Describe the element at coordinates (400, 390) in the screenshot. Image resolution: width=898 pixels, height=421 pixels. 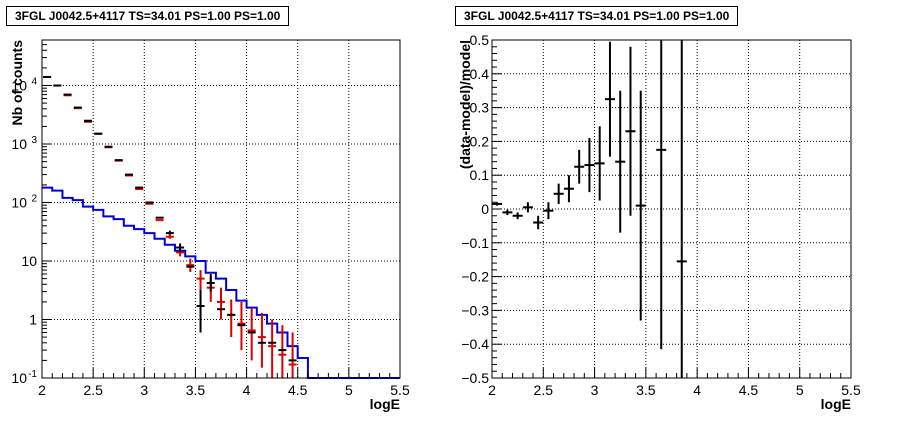
I see `left-x-tick-label: 5.5` at that location.